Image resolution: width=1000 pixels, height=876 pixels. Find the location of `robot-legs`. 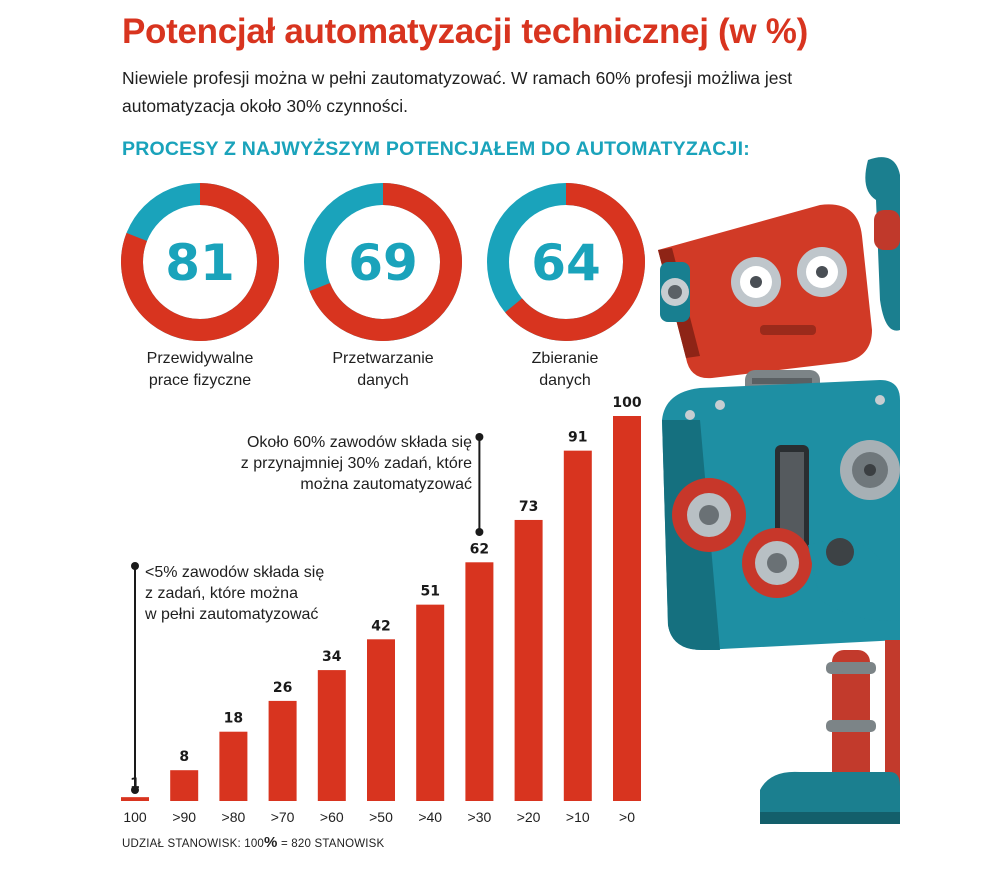

robot-legs is located at coordinates (830, 732).